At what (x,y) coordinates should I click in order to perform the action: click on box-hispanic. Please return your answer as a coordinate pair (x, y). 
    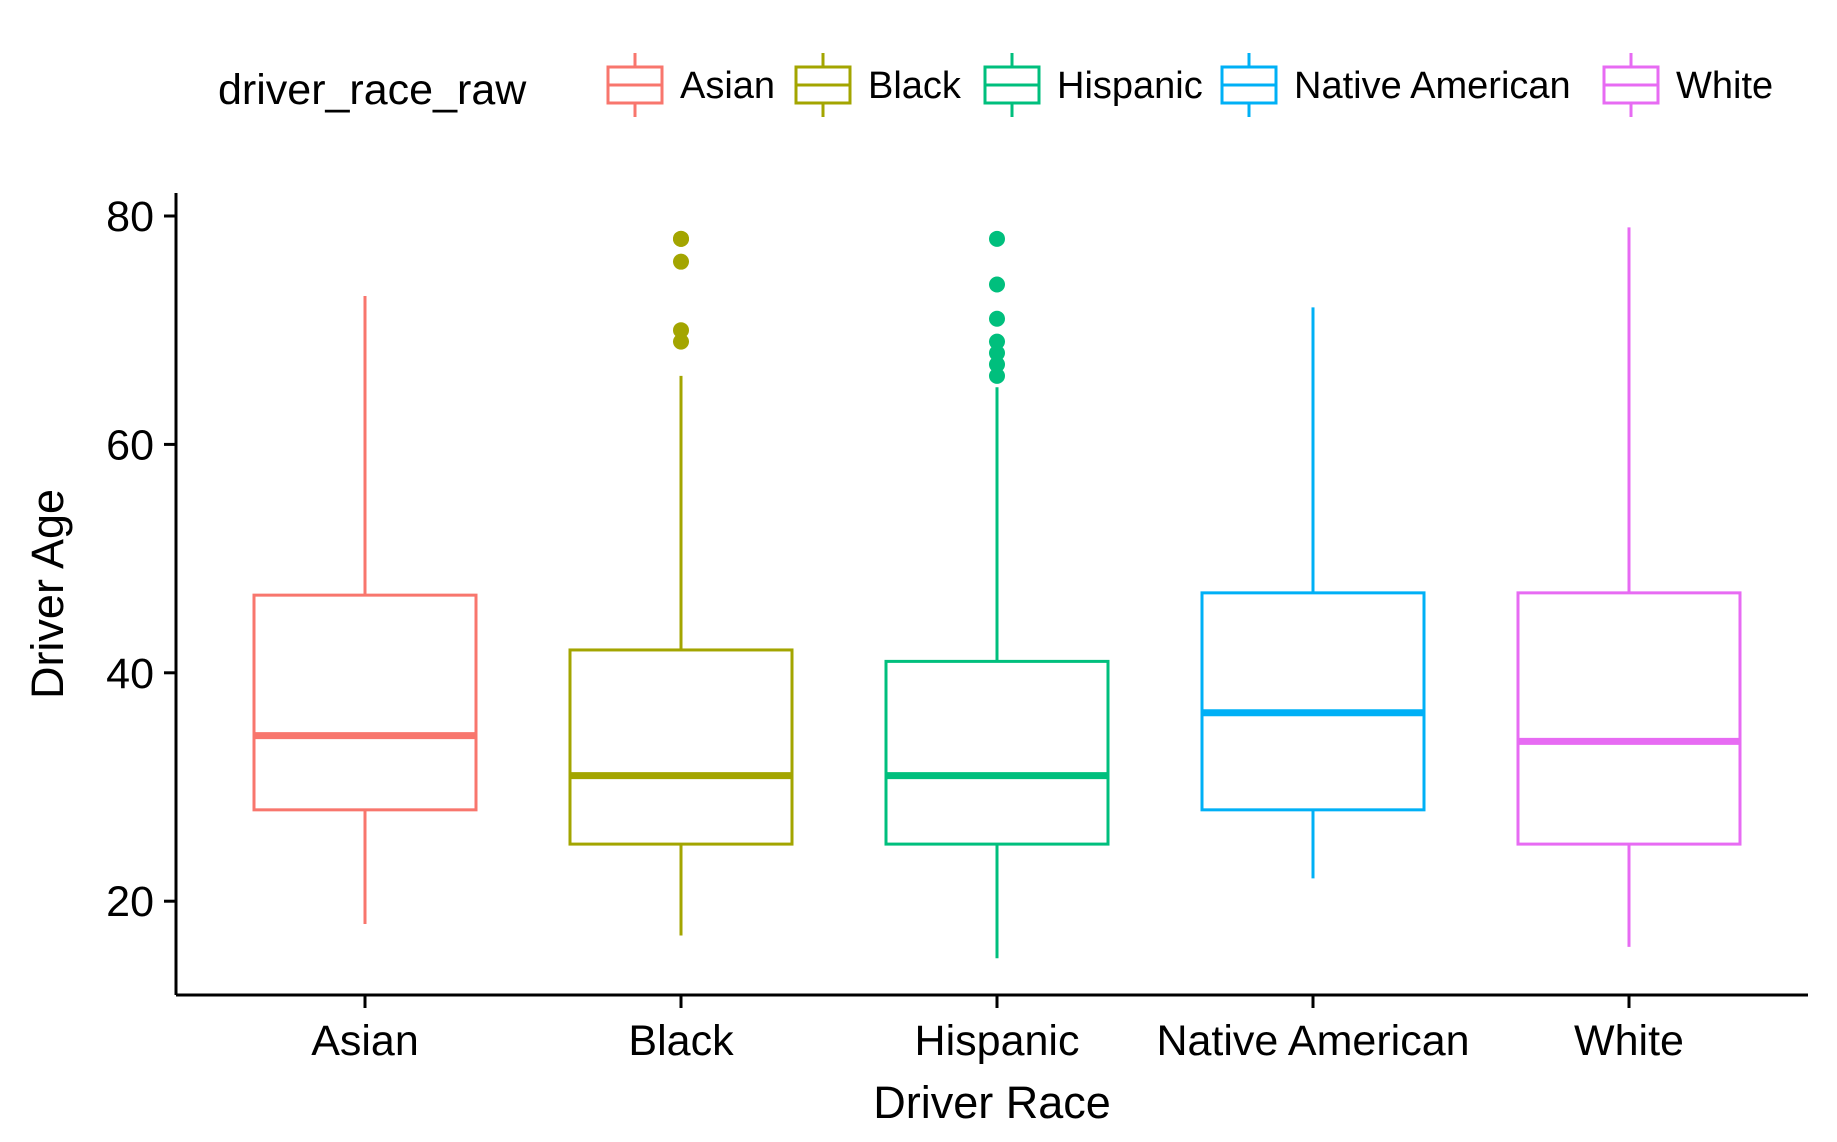
    Looking at the image, I should click on (997, 594).